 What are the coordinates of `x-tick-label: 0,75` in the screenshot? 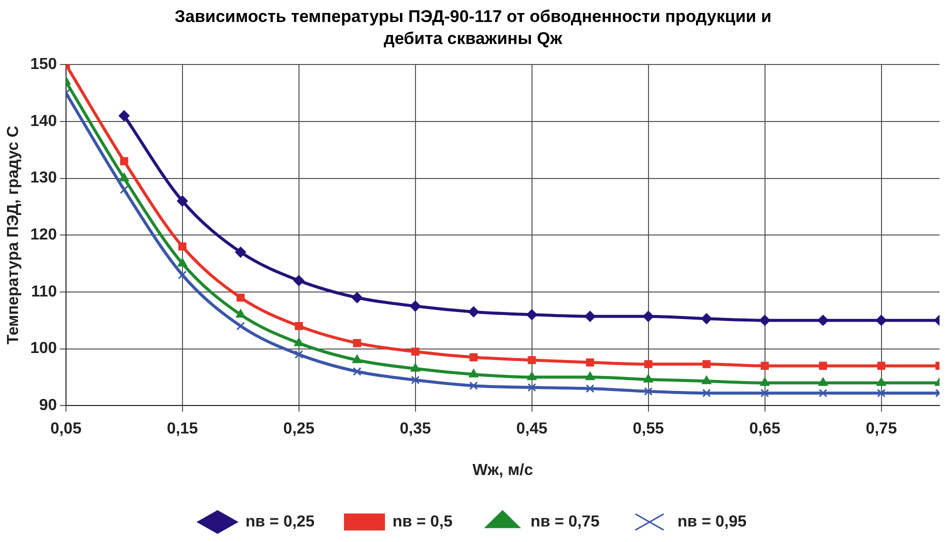 It's located at (881, 429).